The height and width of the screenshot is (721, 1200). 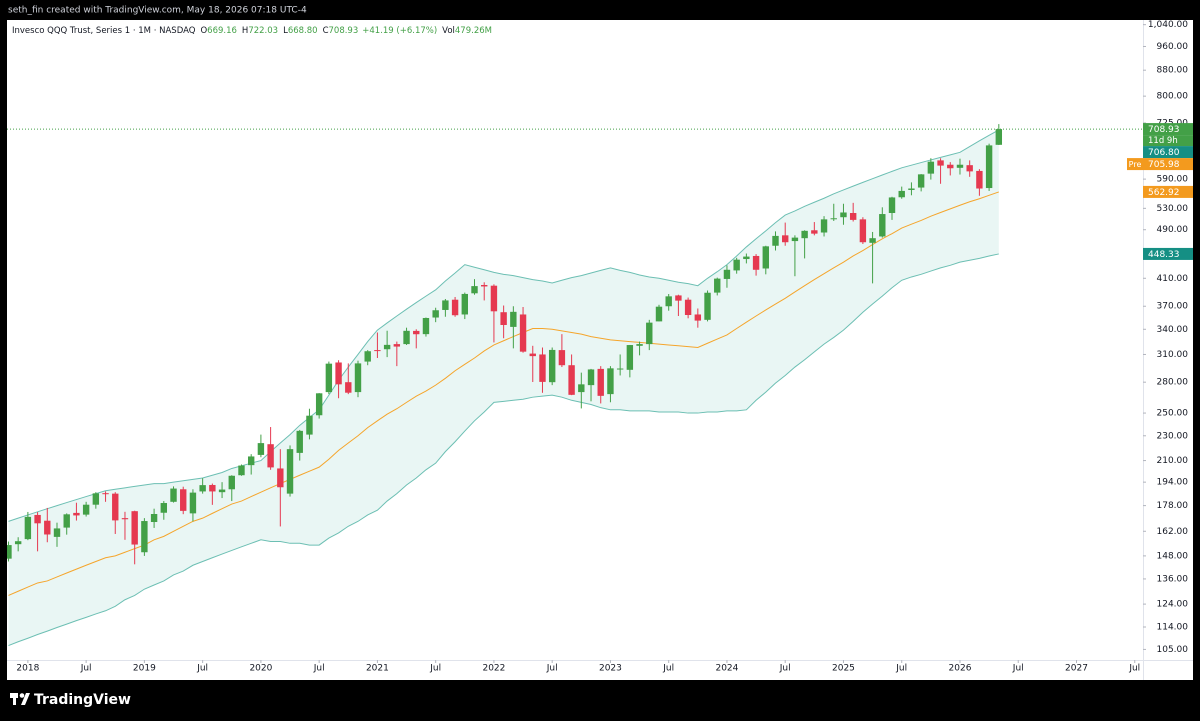 What do you see at coordinates (610, 669) in the screenshot?
I see `x-tick-label: 2023` at bounding box center [610, 669].